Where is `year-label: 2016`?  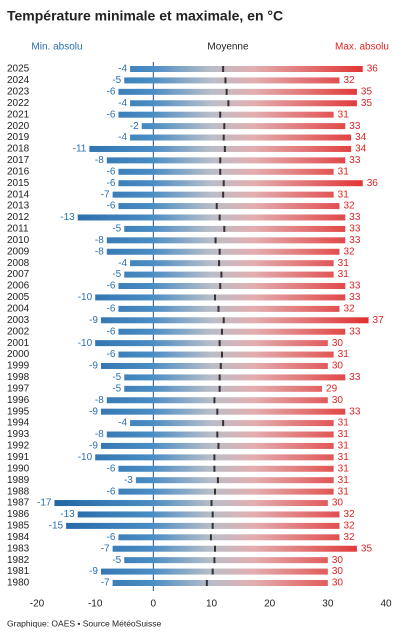
year-label: 2016 is located at coordinates (18, 171).